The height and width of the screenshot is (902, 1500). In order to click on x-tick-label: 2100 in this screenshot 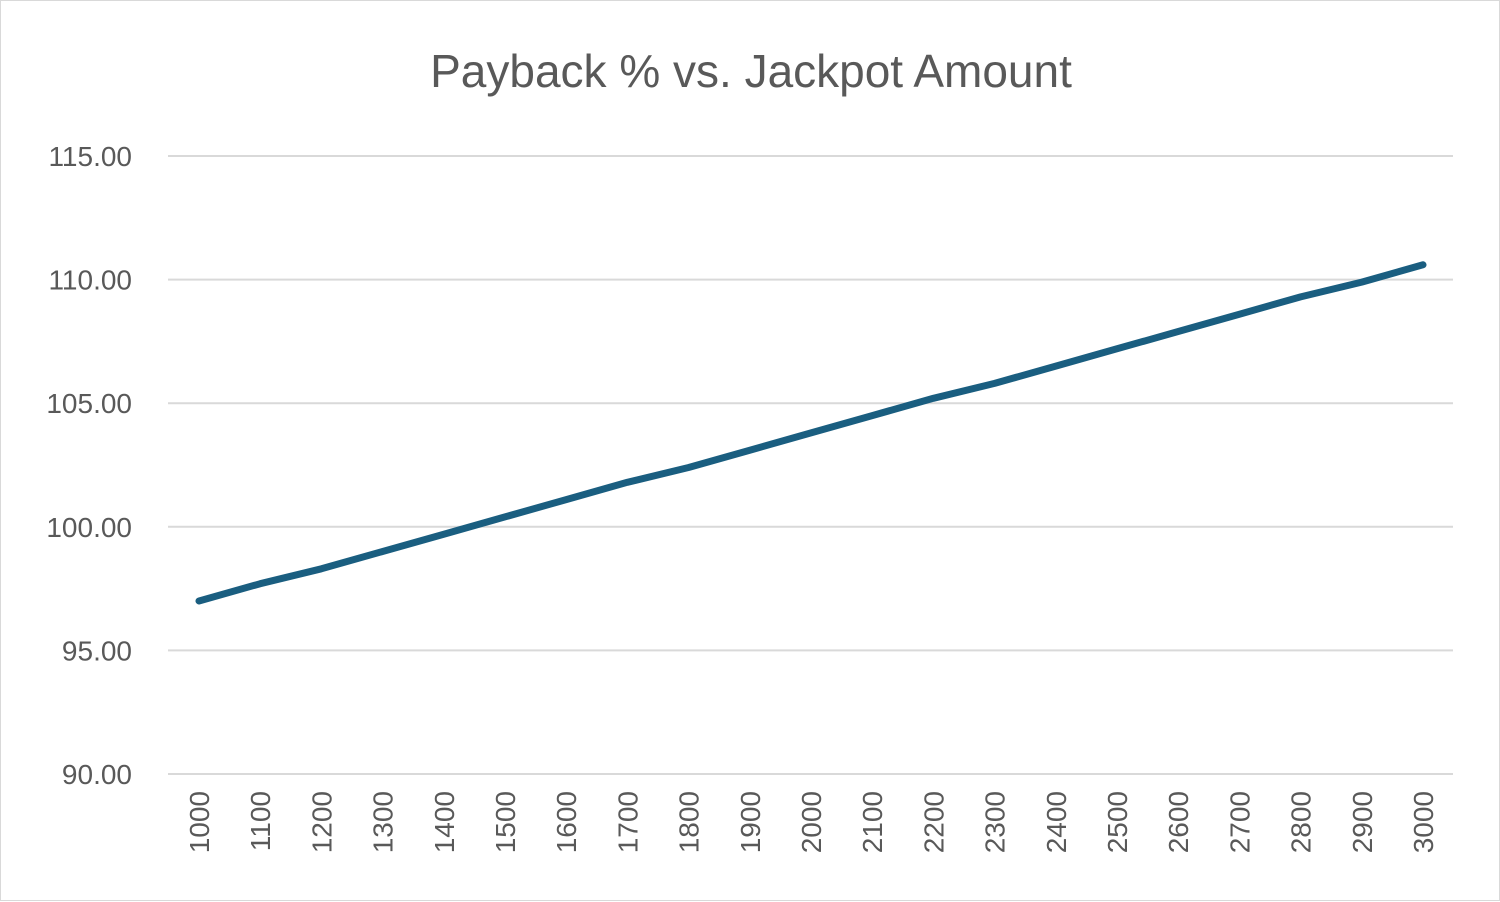, I will do `click(872, 822)`.